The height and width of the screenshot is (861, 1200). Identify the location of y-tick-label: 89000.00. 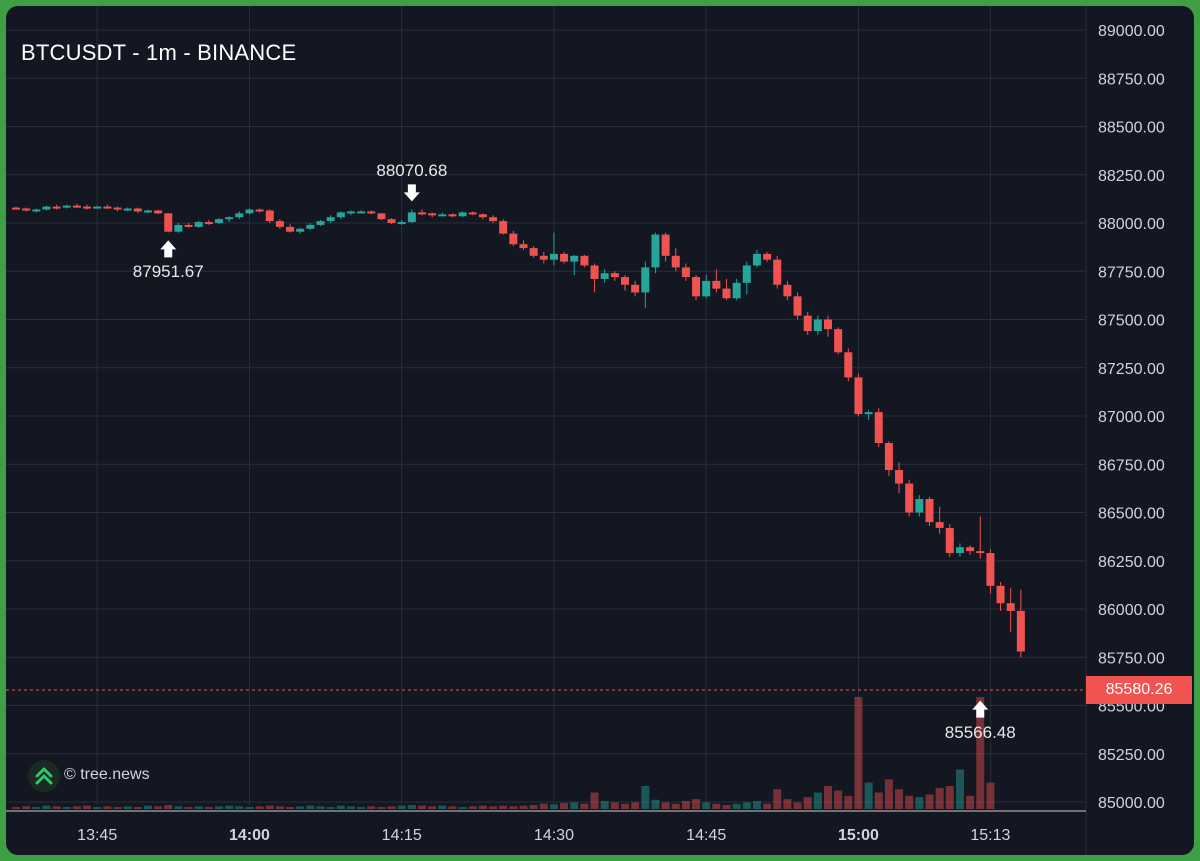
(1131, 31).